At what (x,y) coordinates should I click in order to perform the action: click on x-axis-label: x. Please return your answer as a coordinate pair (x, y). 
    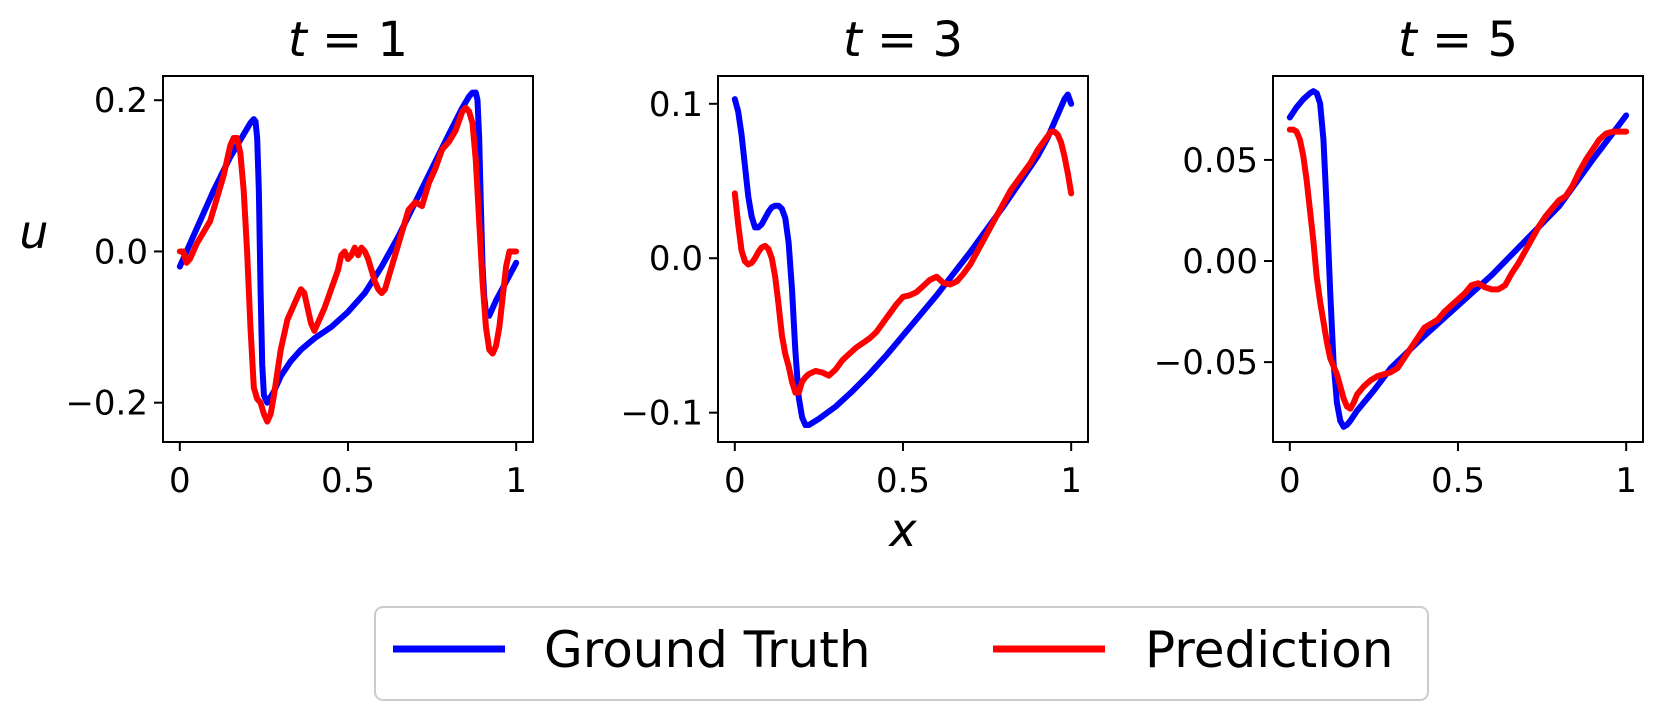
    Looking at the image, I should click on (902, 530).